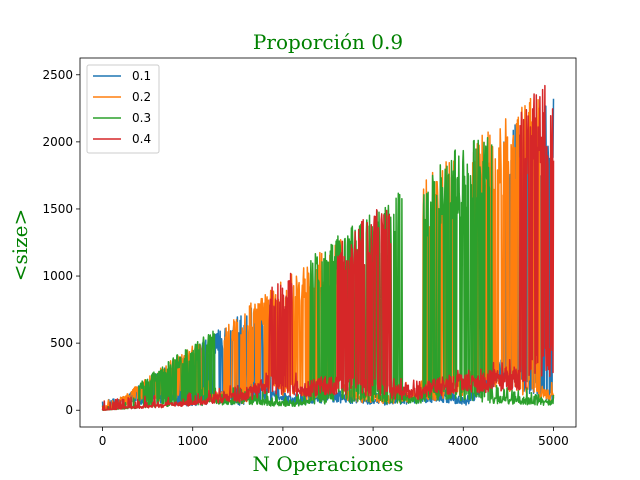 This screenshot has height=480, width=640. Describe the element at coordinates (61, 343) in the screenshot. I see `y-tick-label: 500` at that location.